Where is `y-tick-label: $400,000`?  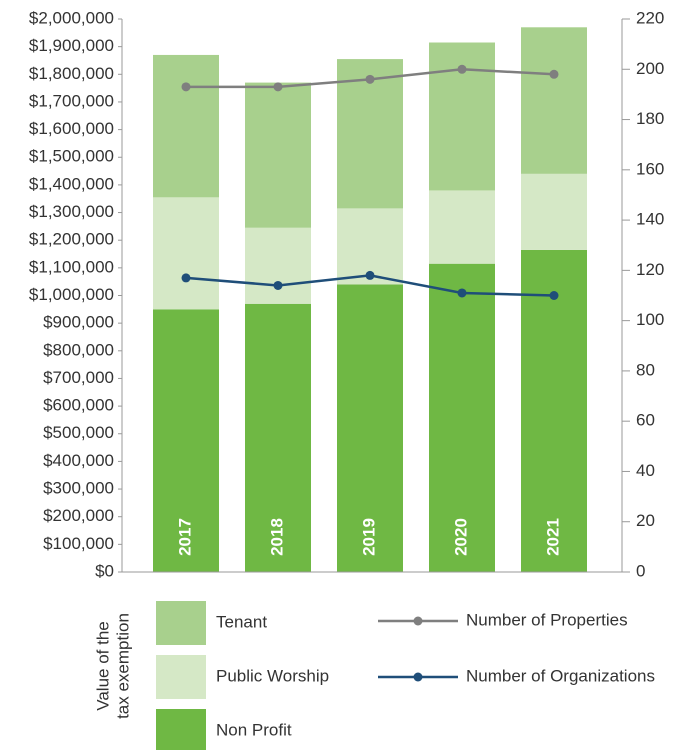
y-tick-label: $400,000 is located at coordinates (78, 460).